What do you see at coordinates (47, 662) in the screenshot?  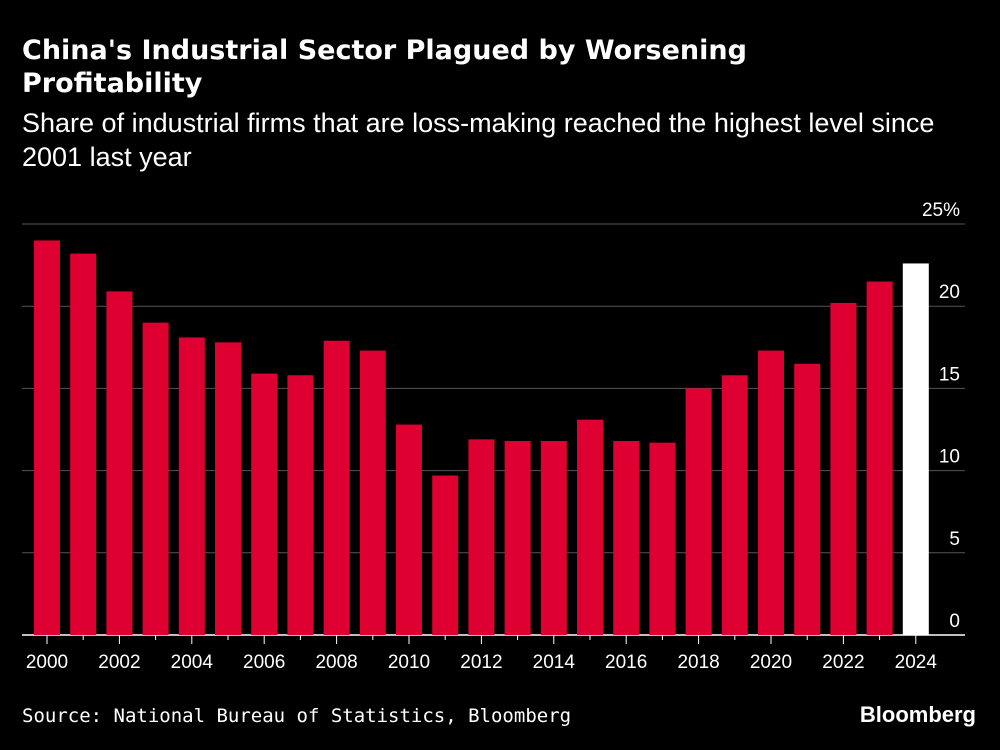 I see `x-tick-label: 2000` at bounding box center [47, 662].